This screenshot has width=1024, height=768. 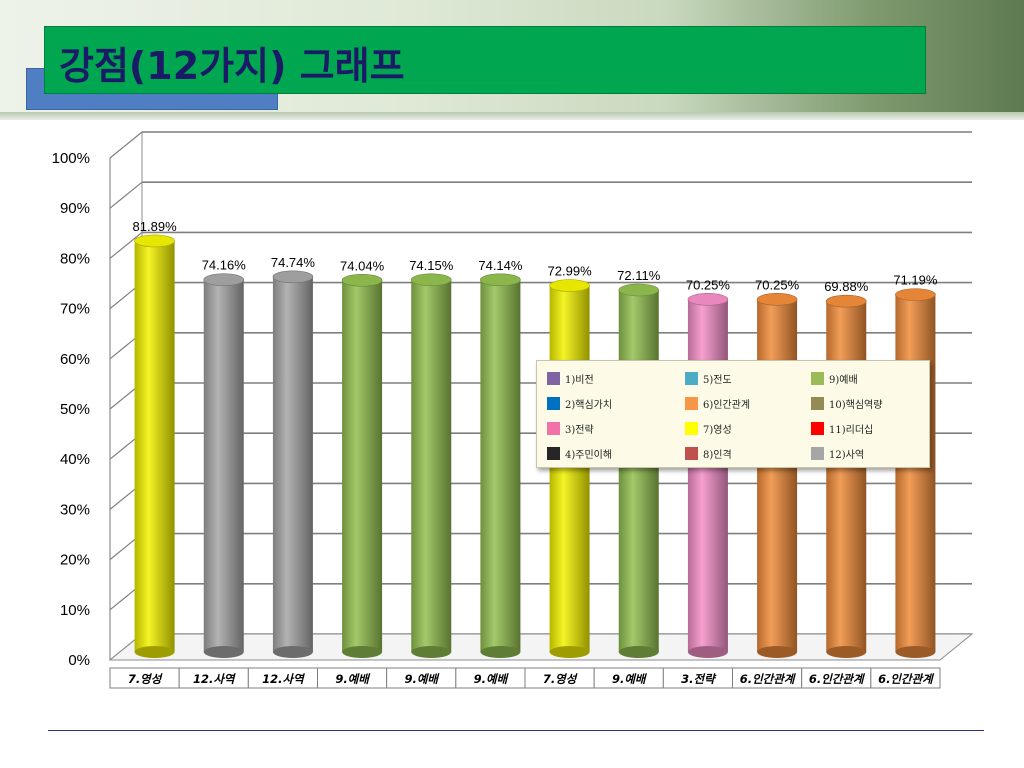 What do you see at coordinates (579, 430) in the screenshot?
I see `legend-label: 3)전략` at bounding box center [579, 430].